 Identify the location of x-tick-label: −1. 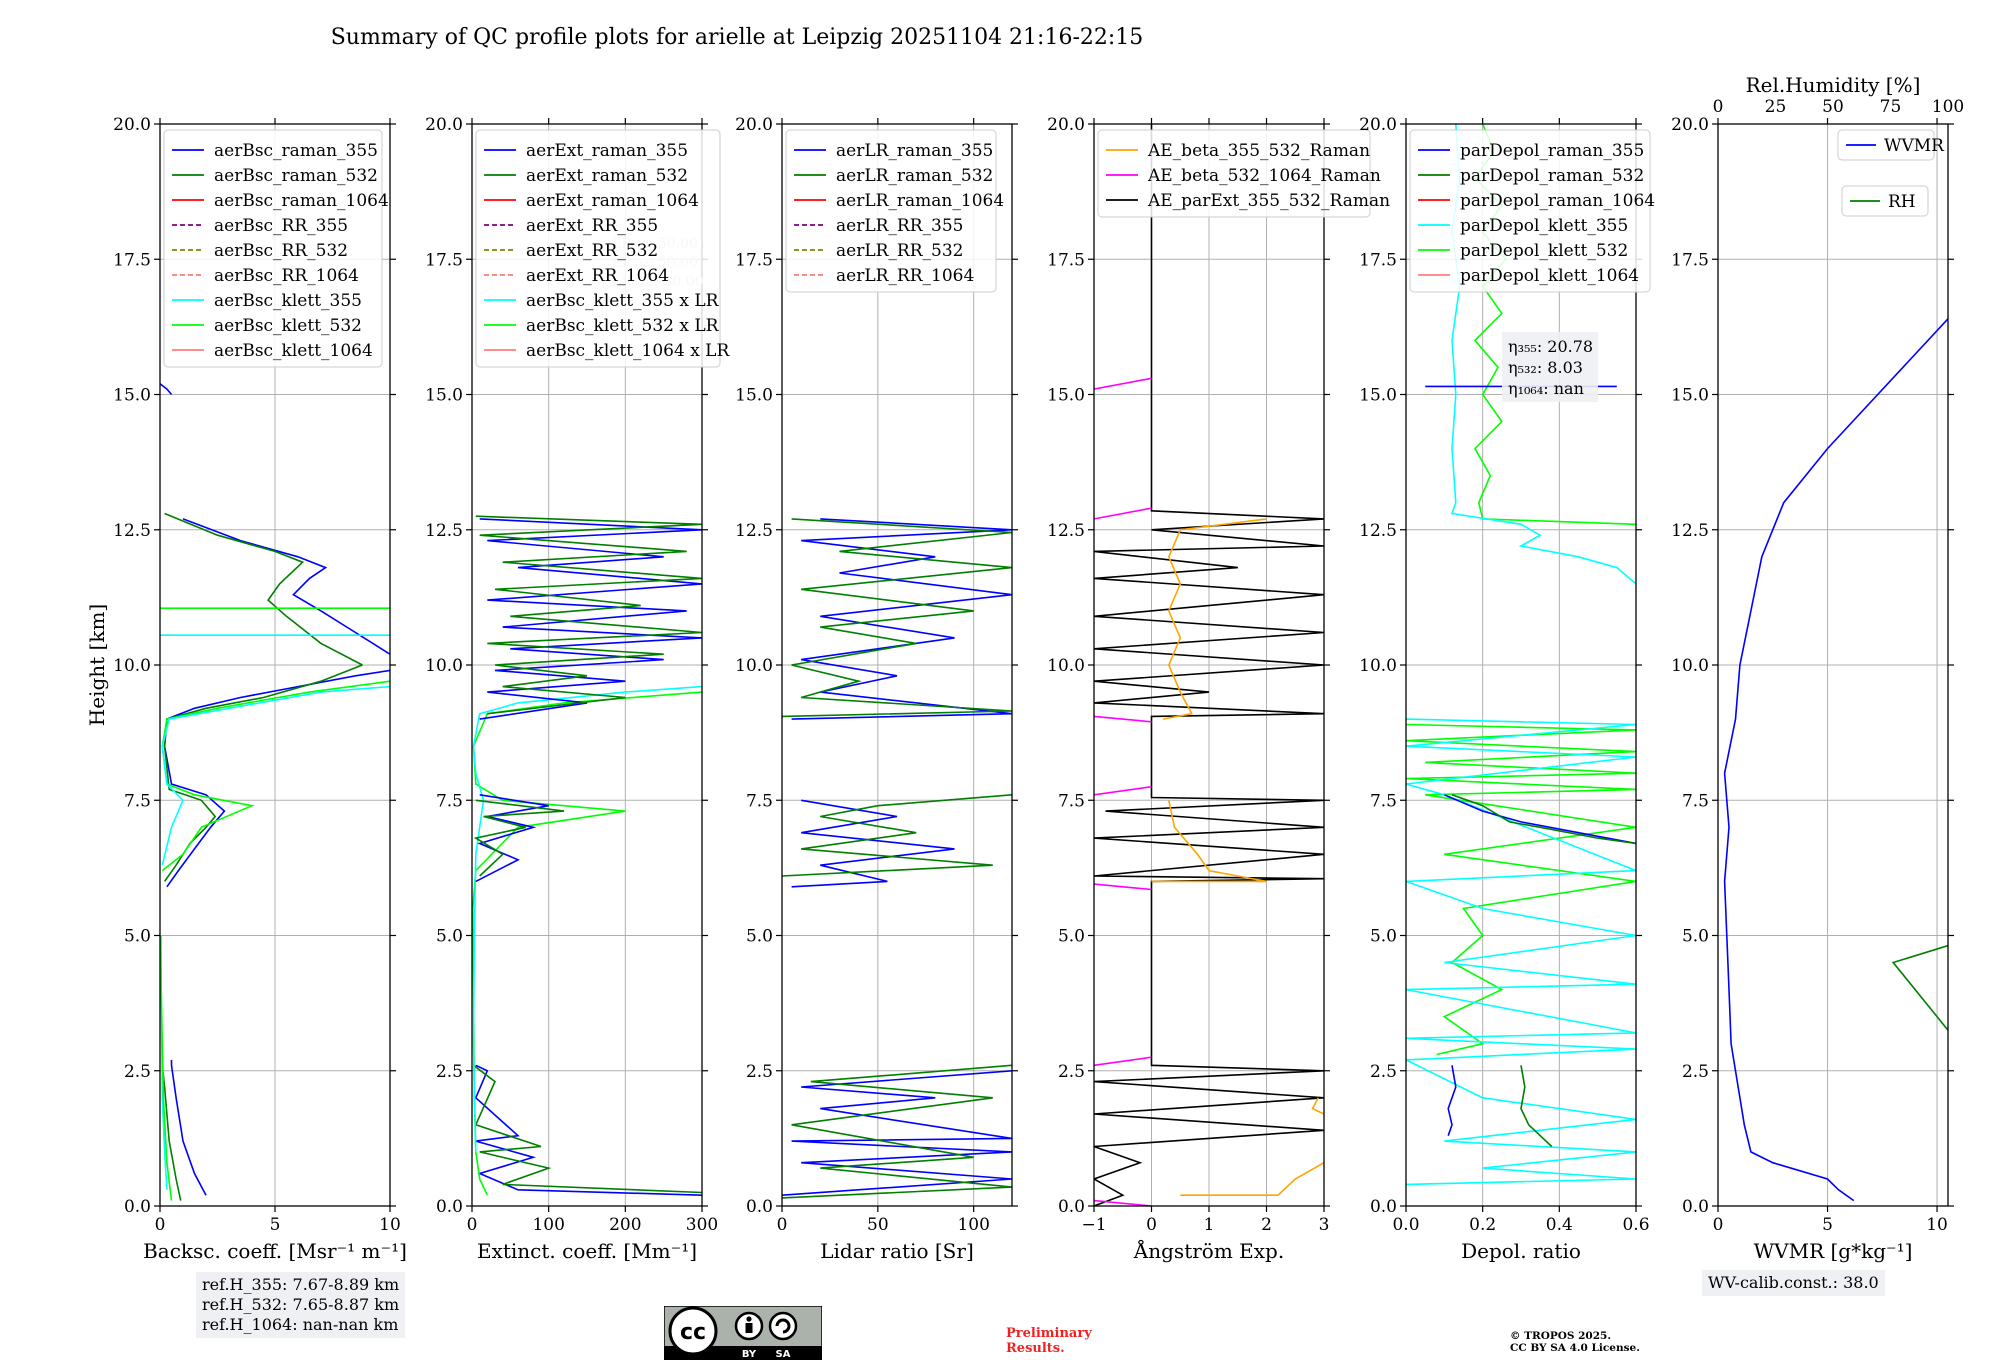
(1093, 1225).